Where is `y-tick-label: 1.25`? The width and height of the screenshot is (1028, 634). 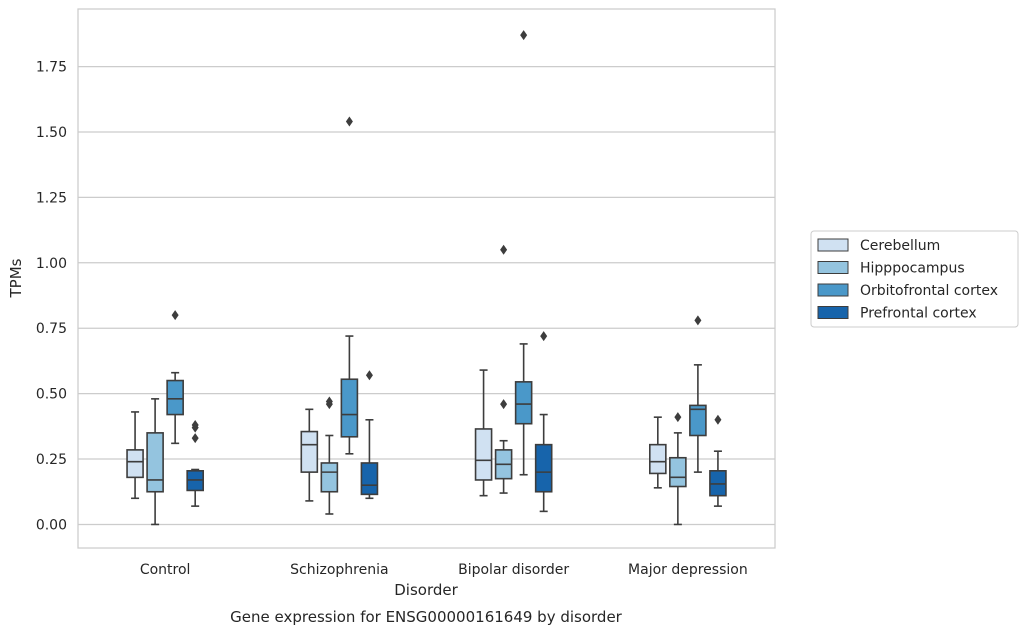
y-tick-label: 1.25 is located at coordinates (51, 198).